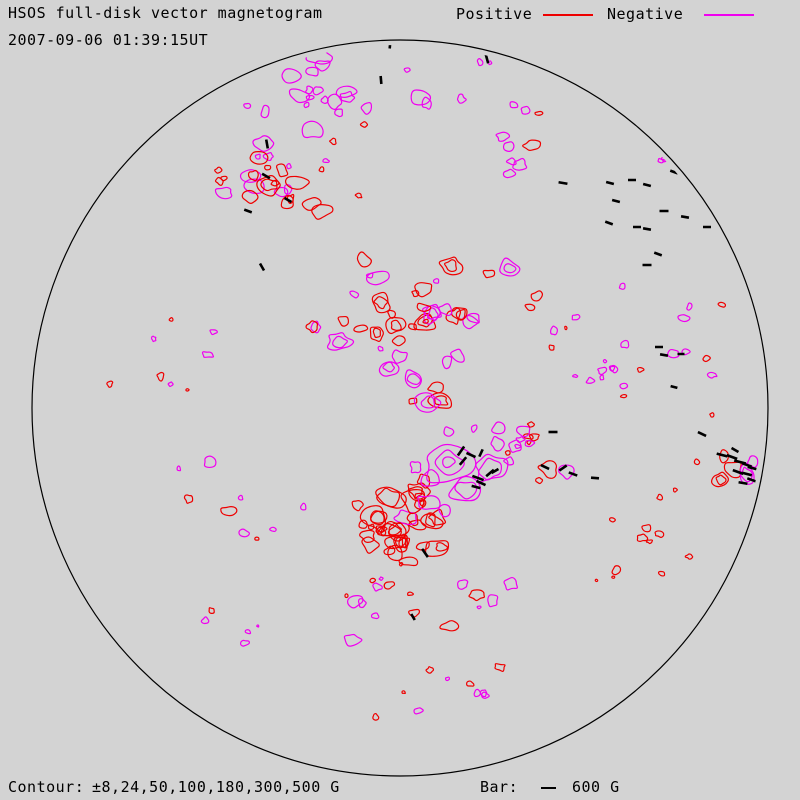 This screenshot has width=800, height=800. Describe the element at coordinates (108, 40) in the screenshot. I see `observation-timestamp: 2007-09-06 01:39:15UT` at that location.